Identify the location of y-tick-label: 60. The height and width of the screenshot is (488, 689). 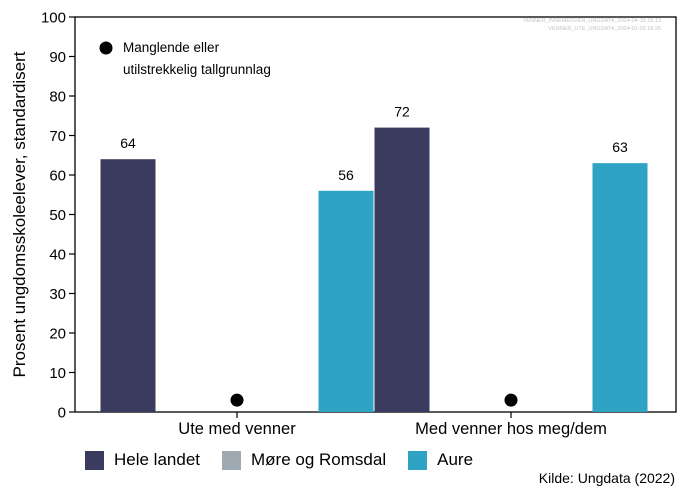
(57, 176).